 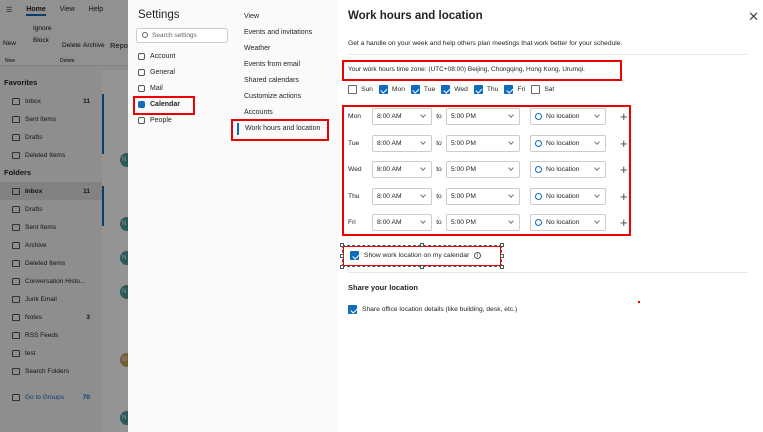 I want to click on nav-people: People, so click(x=155, y=120).